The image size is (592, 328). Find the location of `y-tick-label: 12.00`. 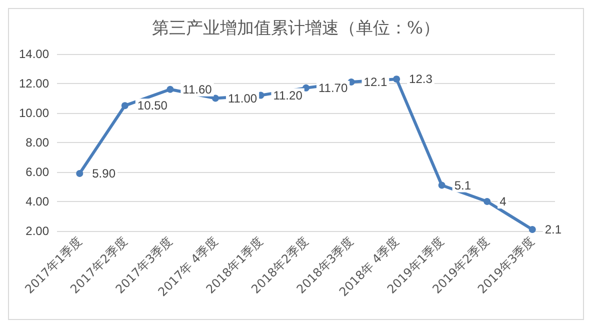

y-tick-label: 12.00 is located at coordinates (34, 83).